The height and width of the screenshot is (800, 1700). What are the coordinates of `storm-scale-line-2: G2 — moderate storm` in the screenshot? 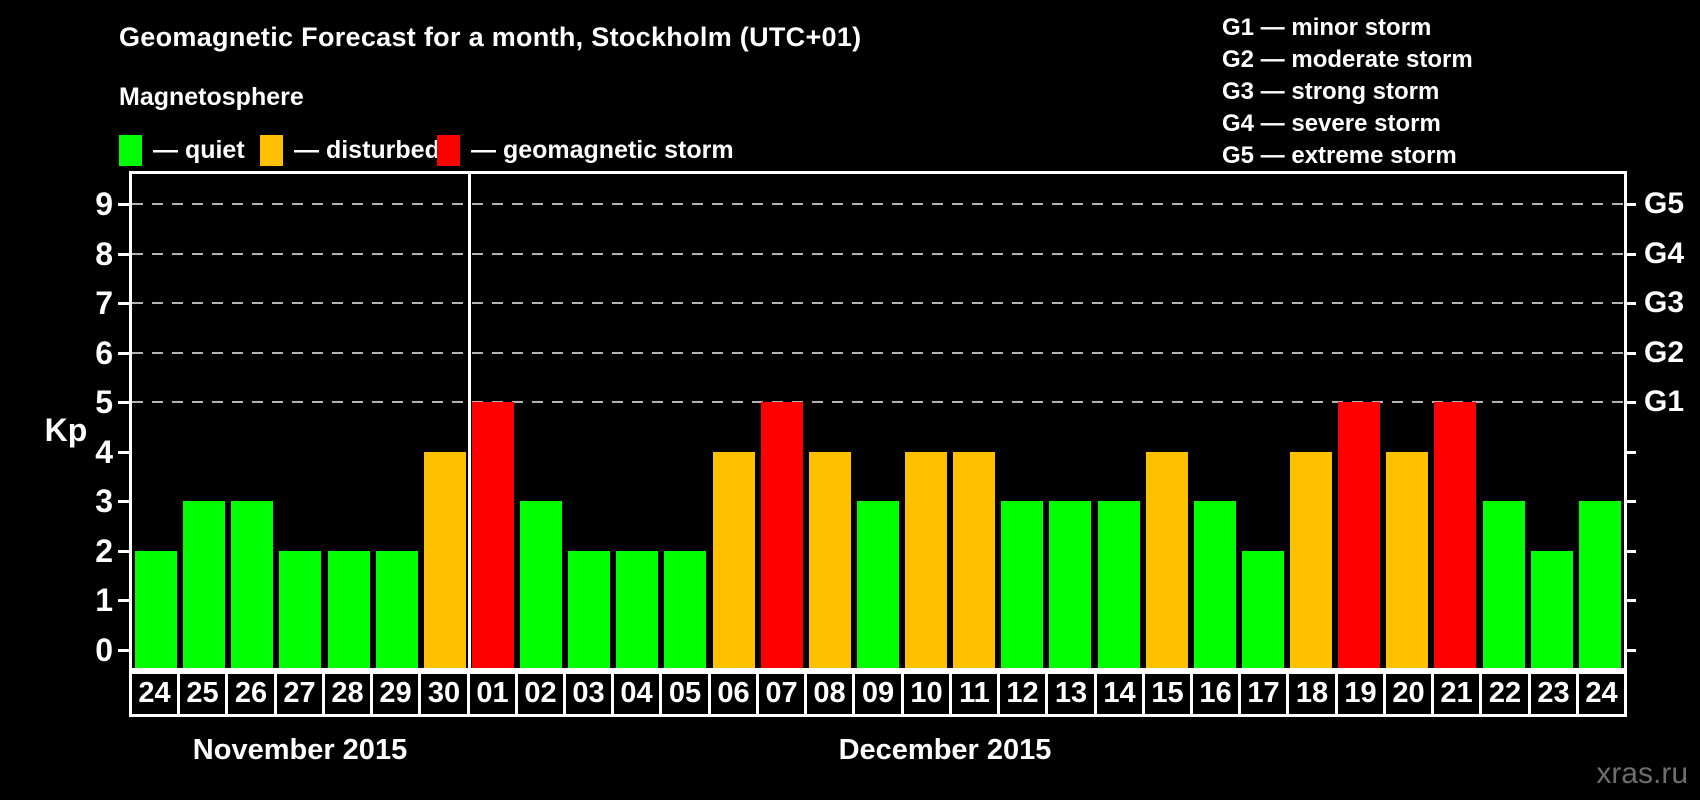 It's located at (1347, 59).